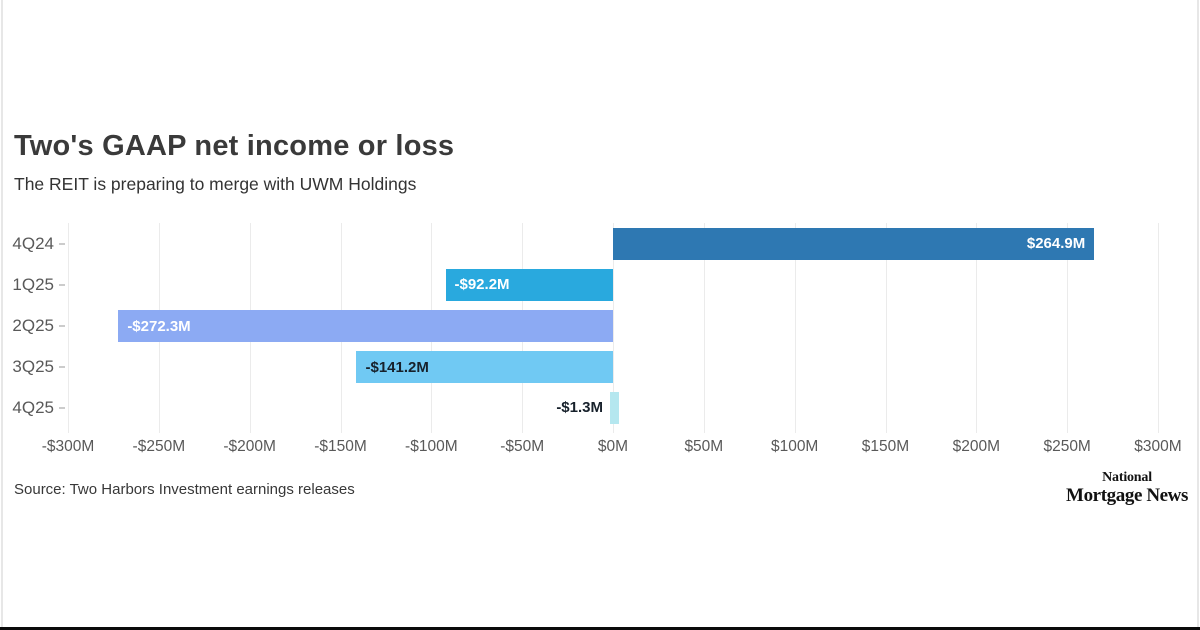 This screenshot has width=1200, height=630. What do you see at coordinates (431, 446) in the screenshot?
I see `x-axis-tick-label: -$100M` at bounding box center [431, 446].